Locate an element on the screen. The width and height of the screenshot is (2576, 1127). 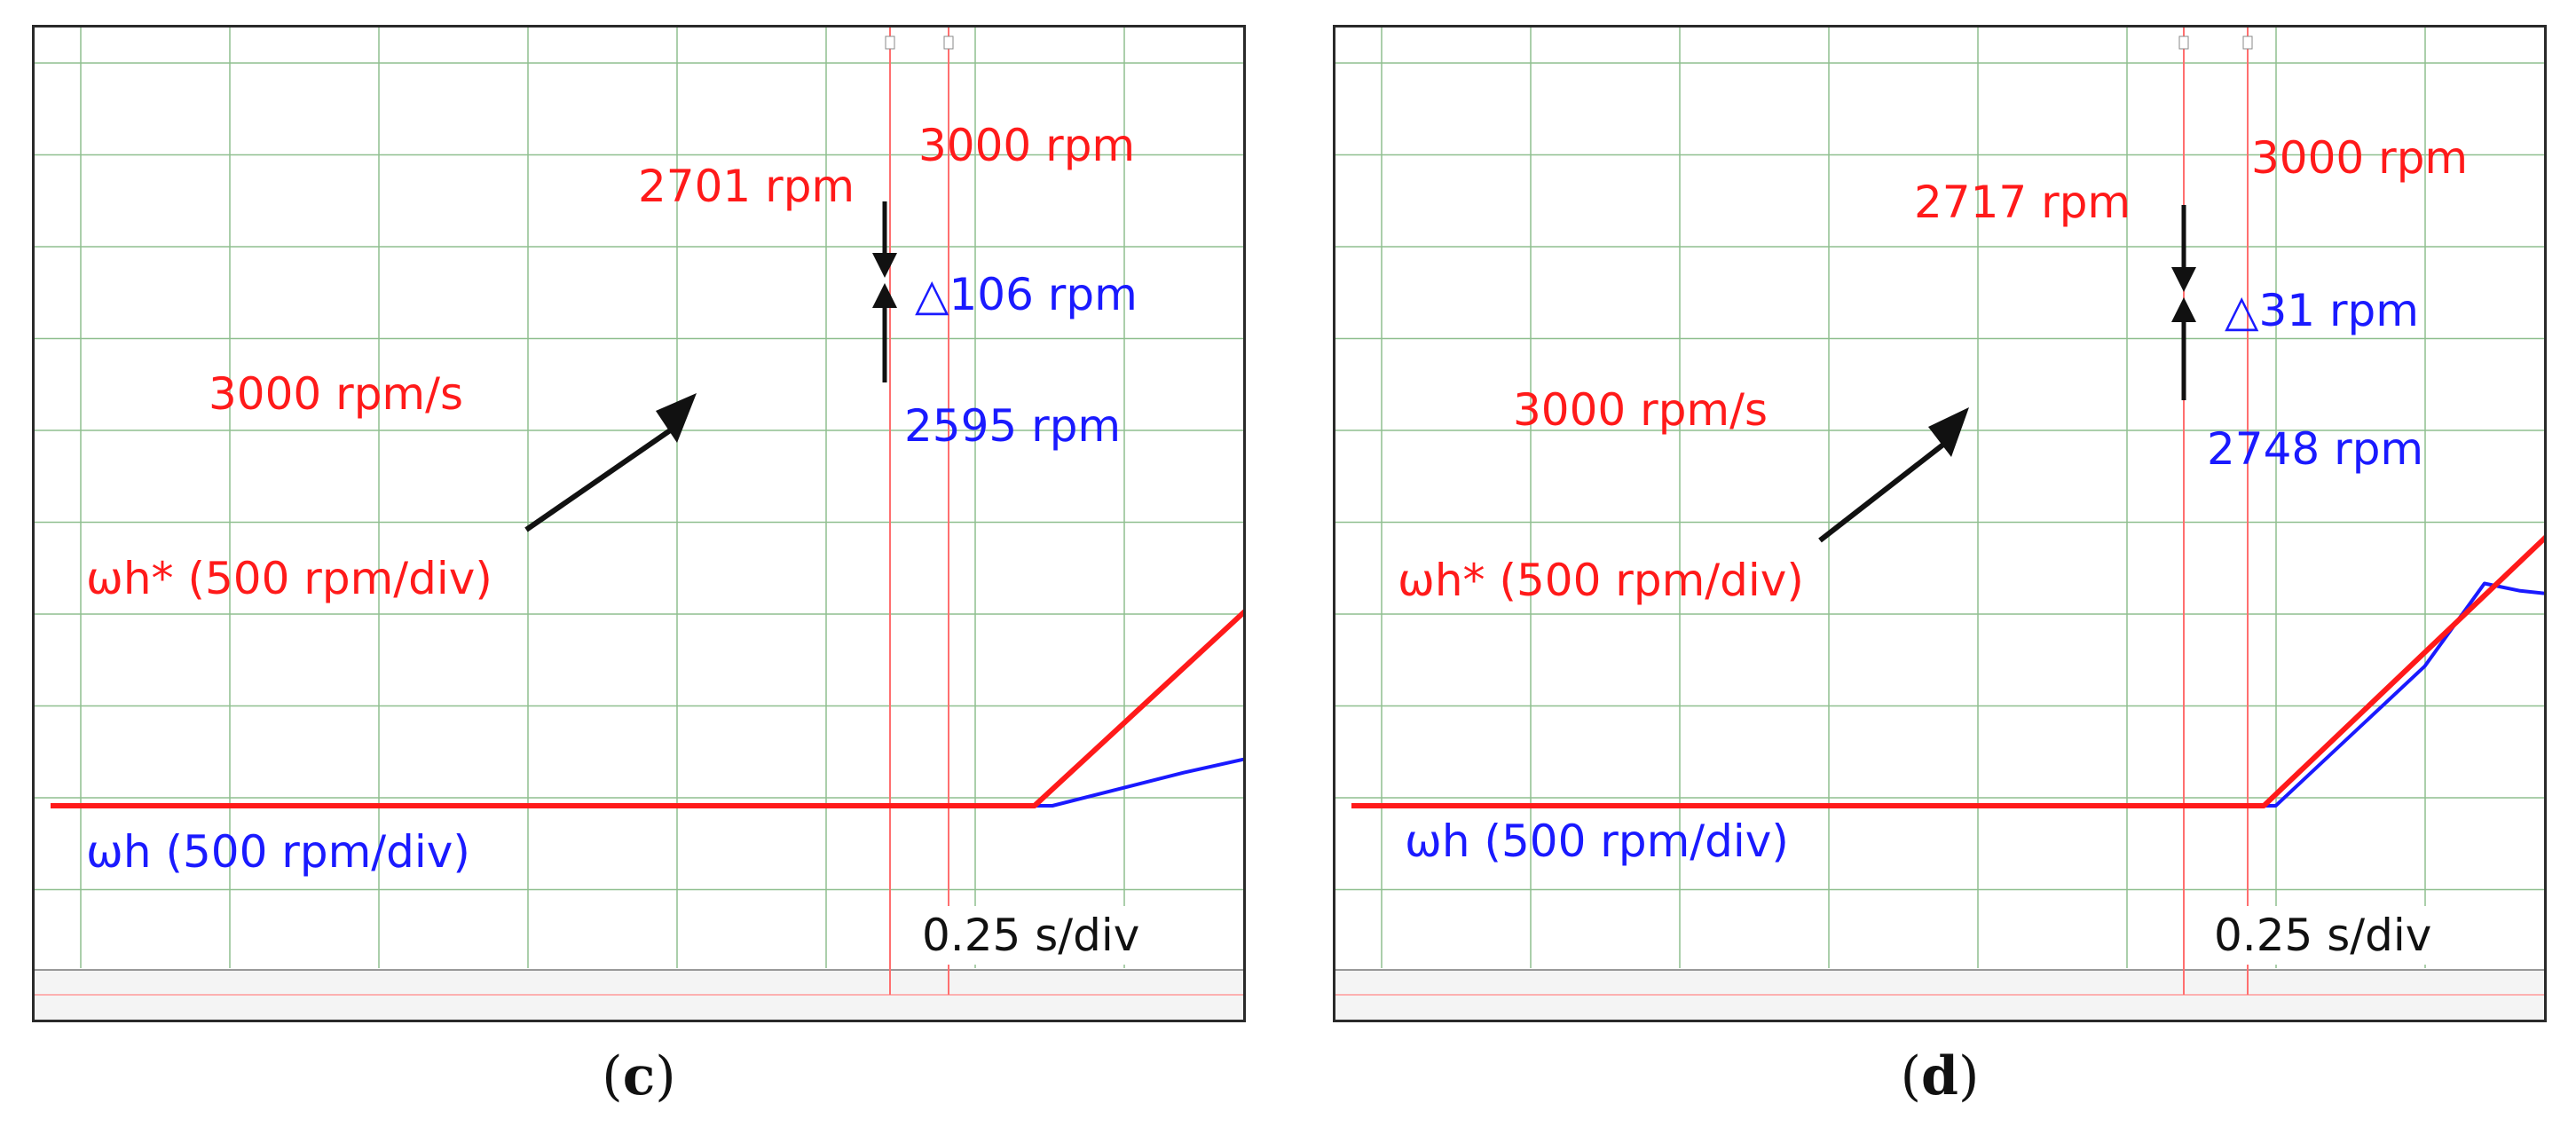
label-delta: △31 rpm is located at coordinates (2322, 310).